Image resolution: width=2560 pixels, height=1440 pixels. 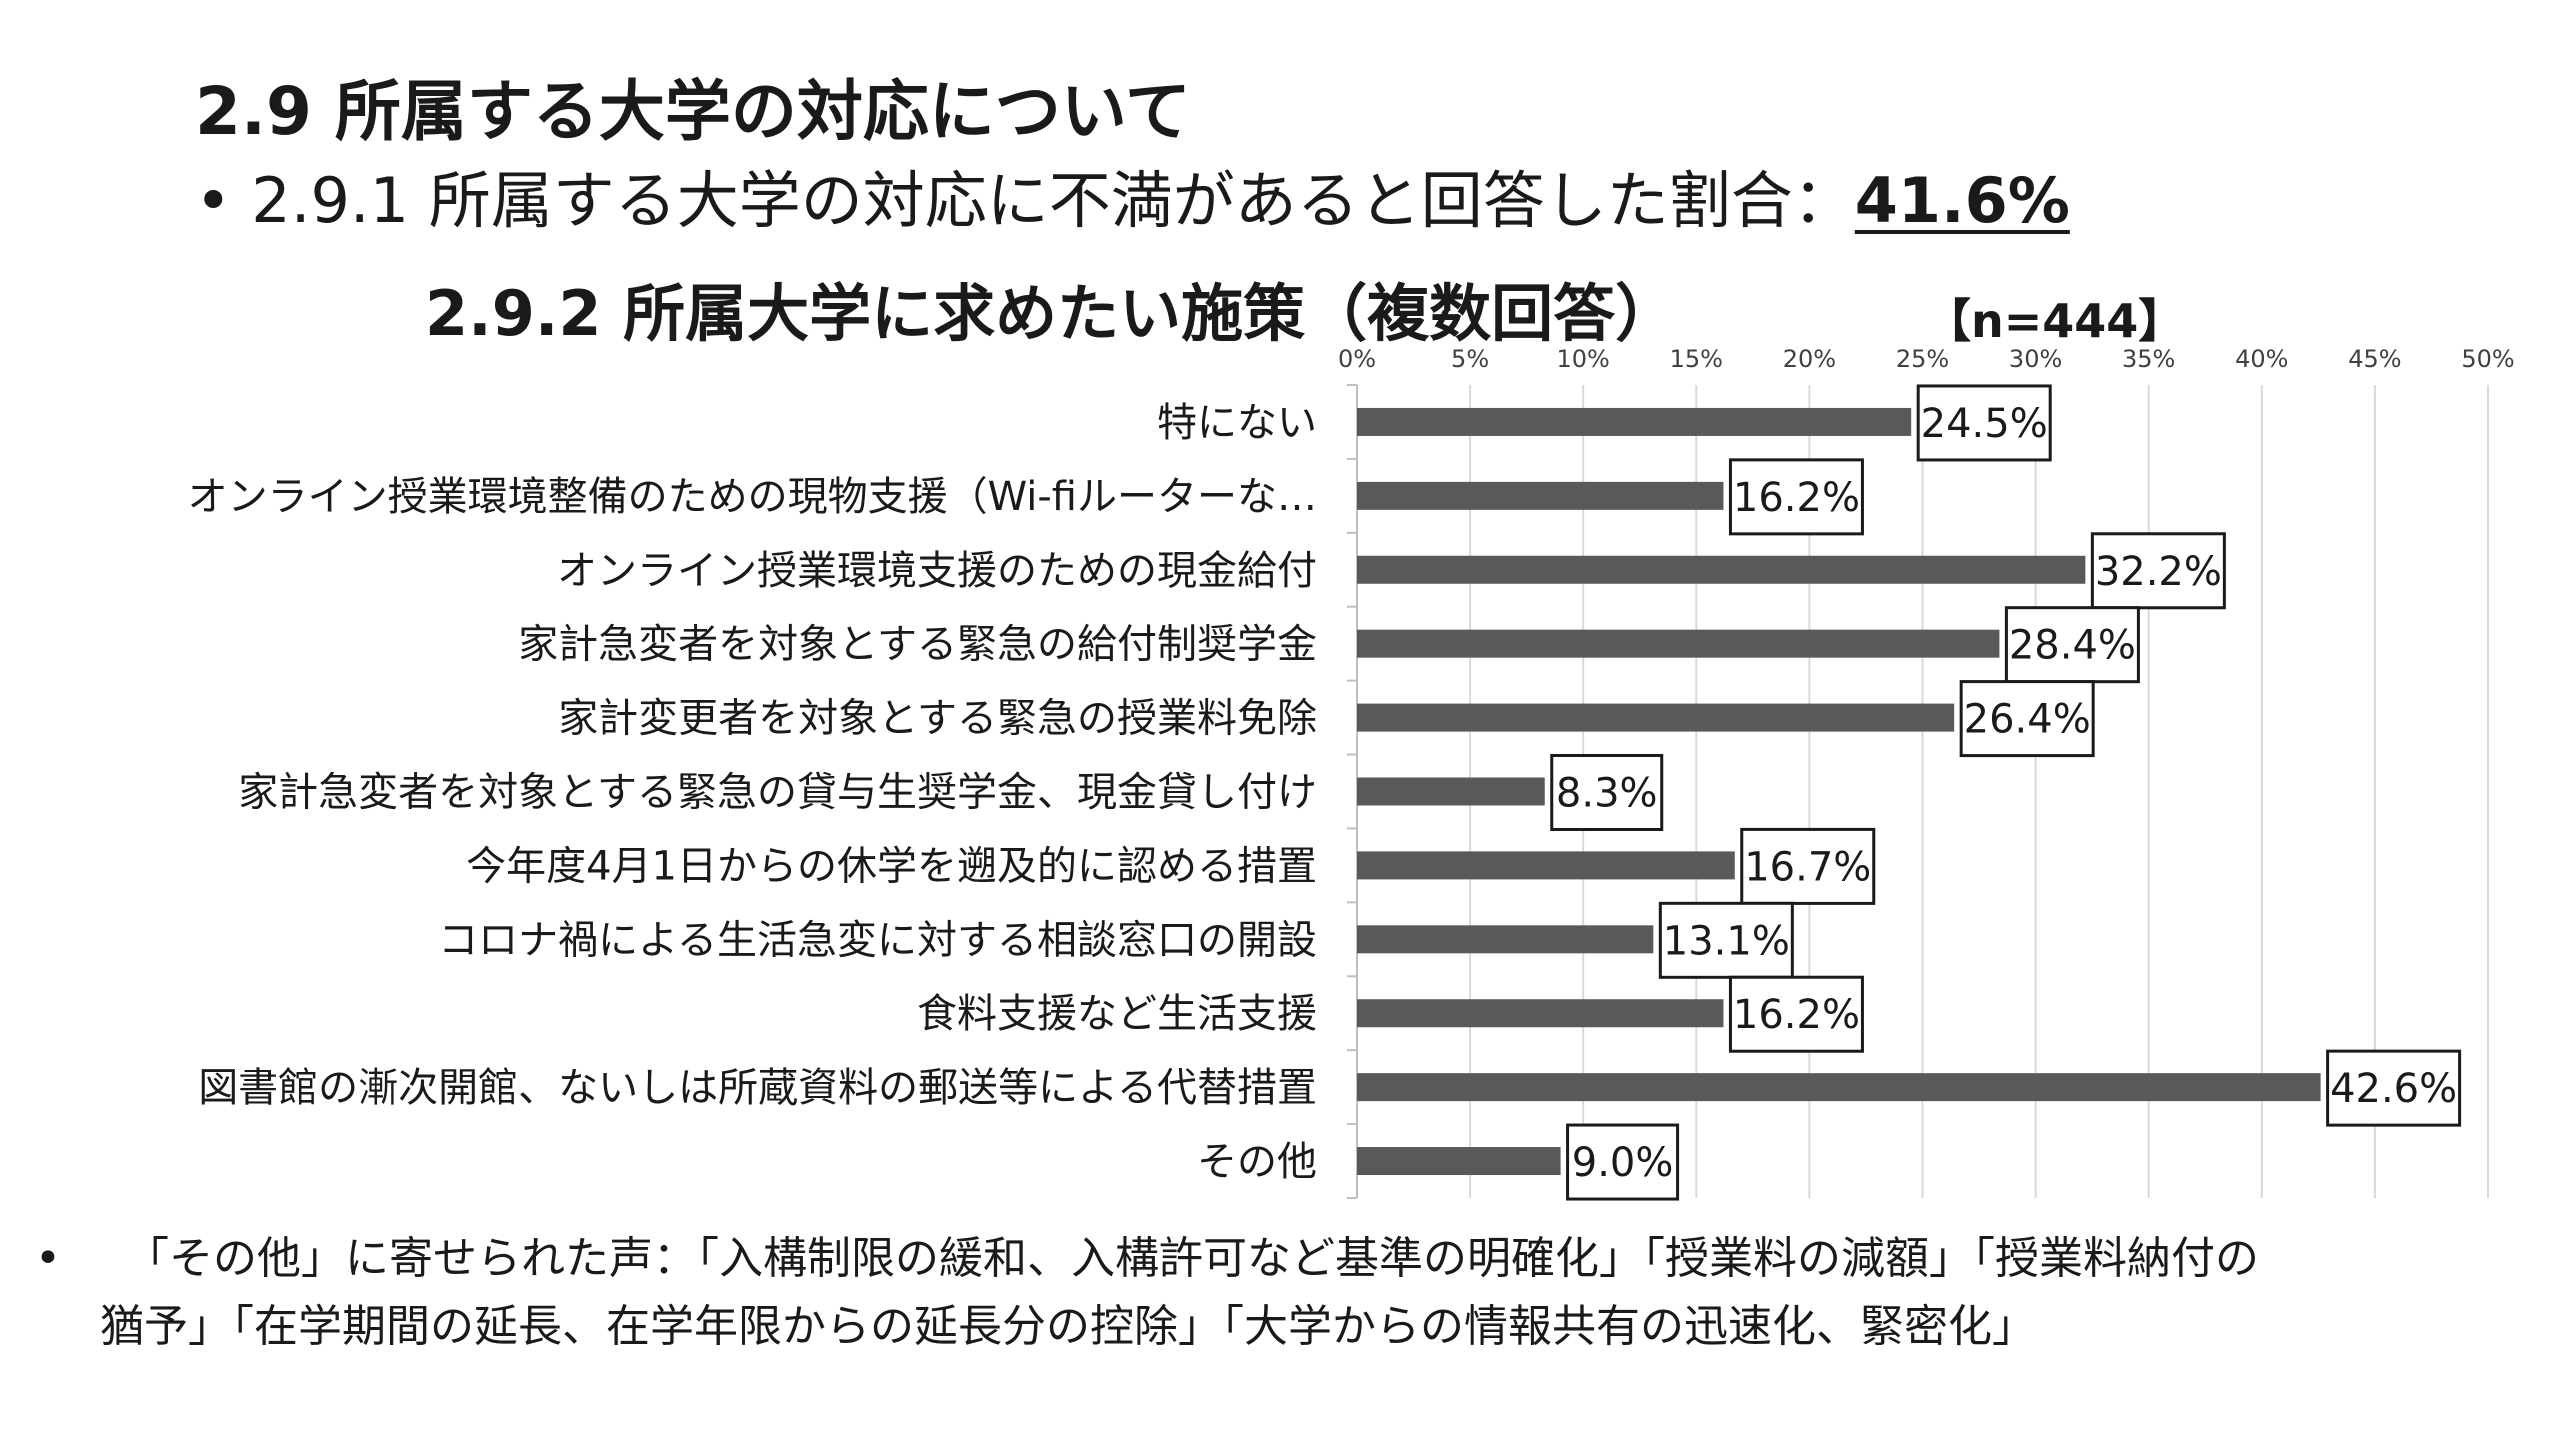 What do you see at coordinates (1470, 359) in the screenshot?
I see `x-tick-label: 5%` at bounding box center [1470, 359].